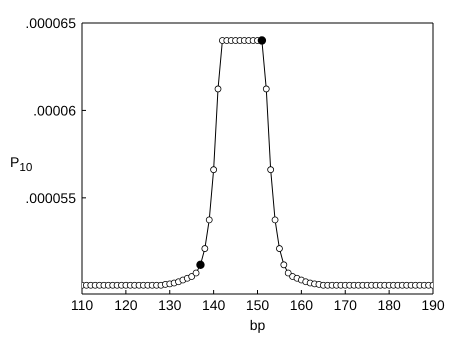 The height and width of the screenshot is (354, 452). What do you see at coordinates (389, 304) in the screenshot?
I see `x-tick-label: 180` at bounding box center [389, 304].